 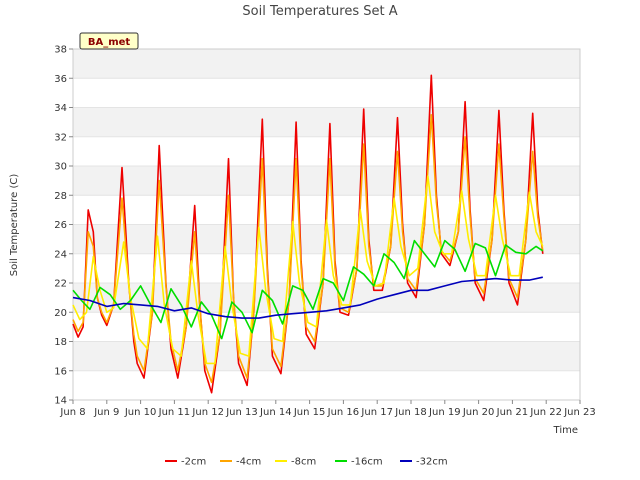 I want to click on legend-item: -4cm, so click(x=240, y=462).